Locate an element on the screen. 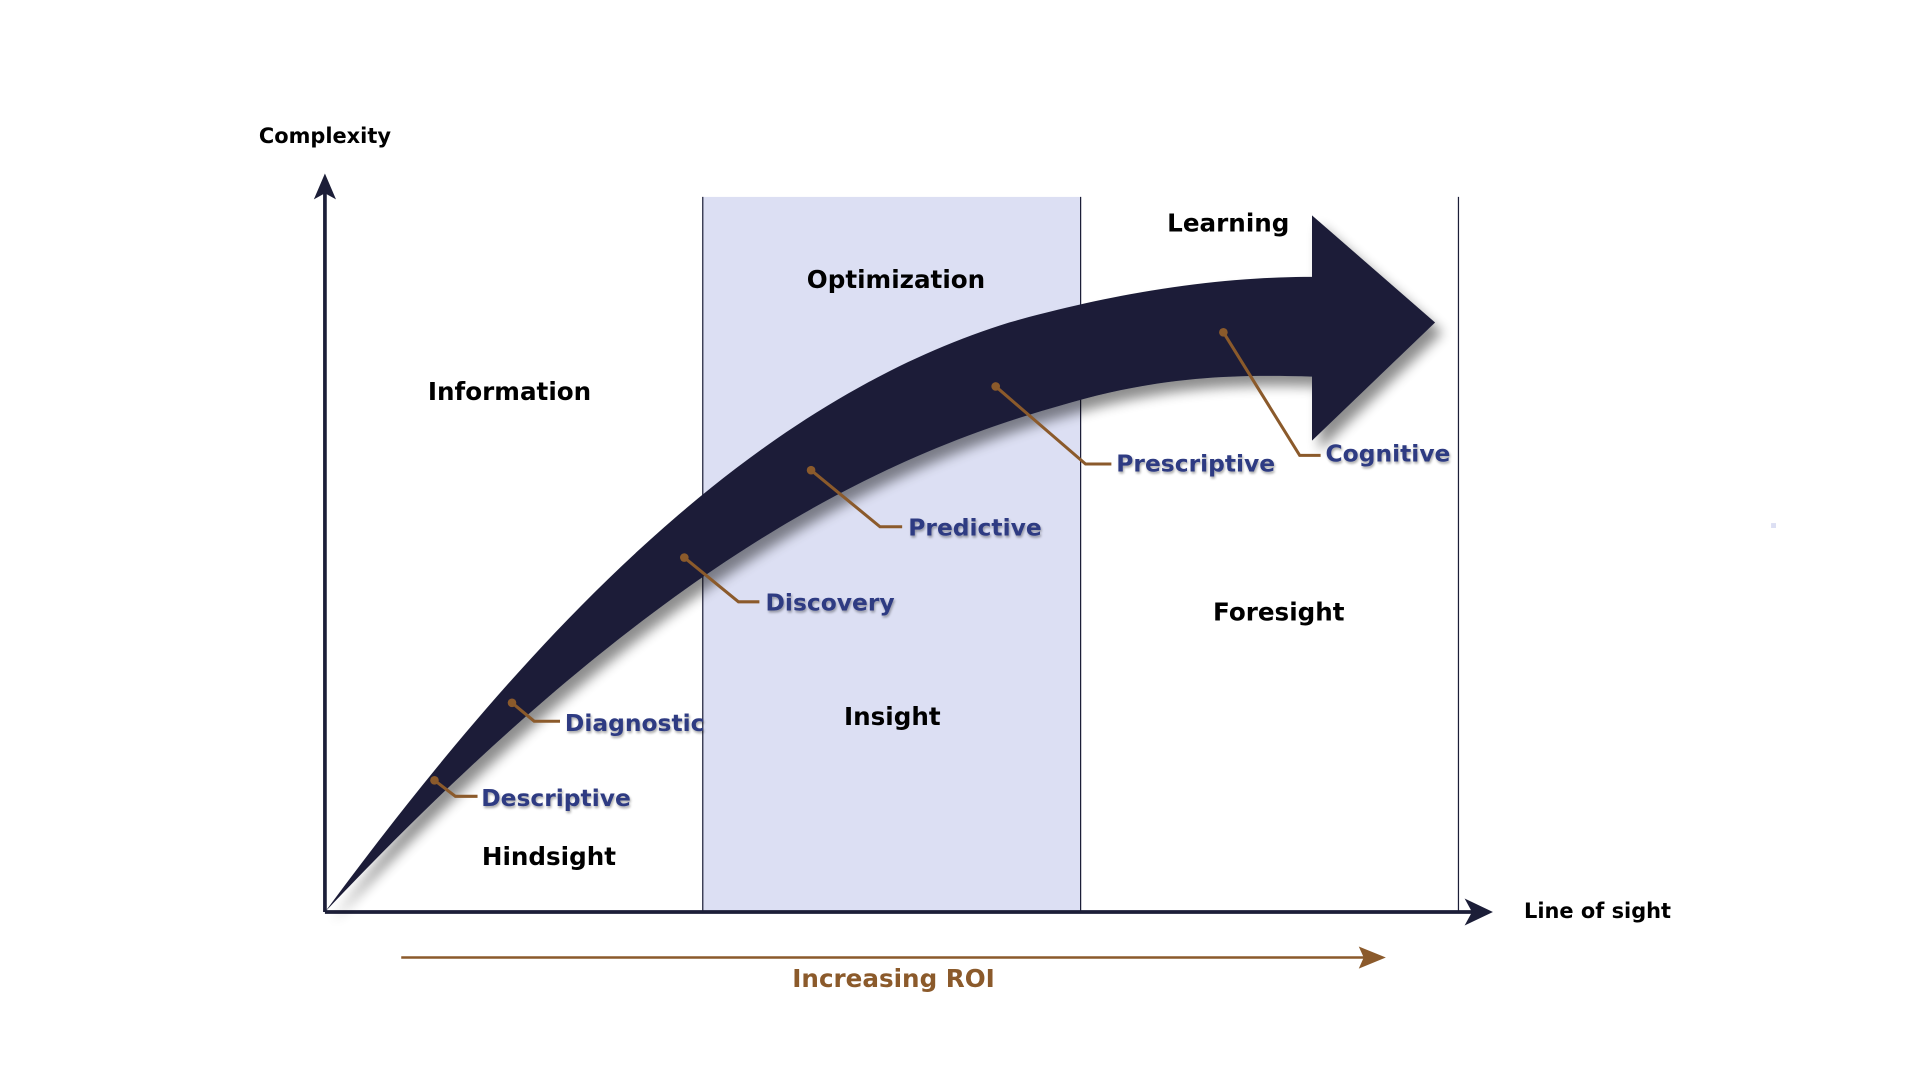 The height and width of the screenshot is (1080, 1920). callout-diagnostic is located at coordinates (535, 712).